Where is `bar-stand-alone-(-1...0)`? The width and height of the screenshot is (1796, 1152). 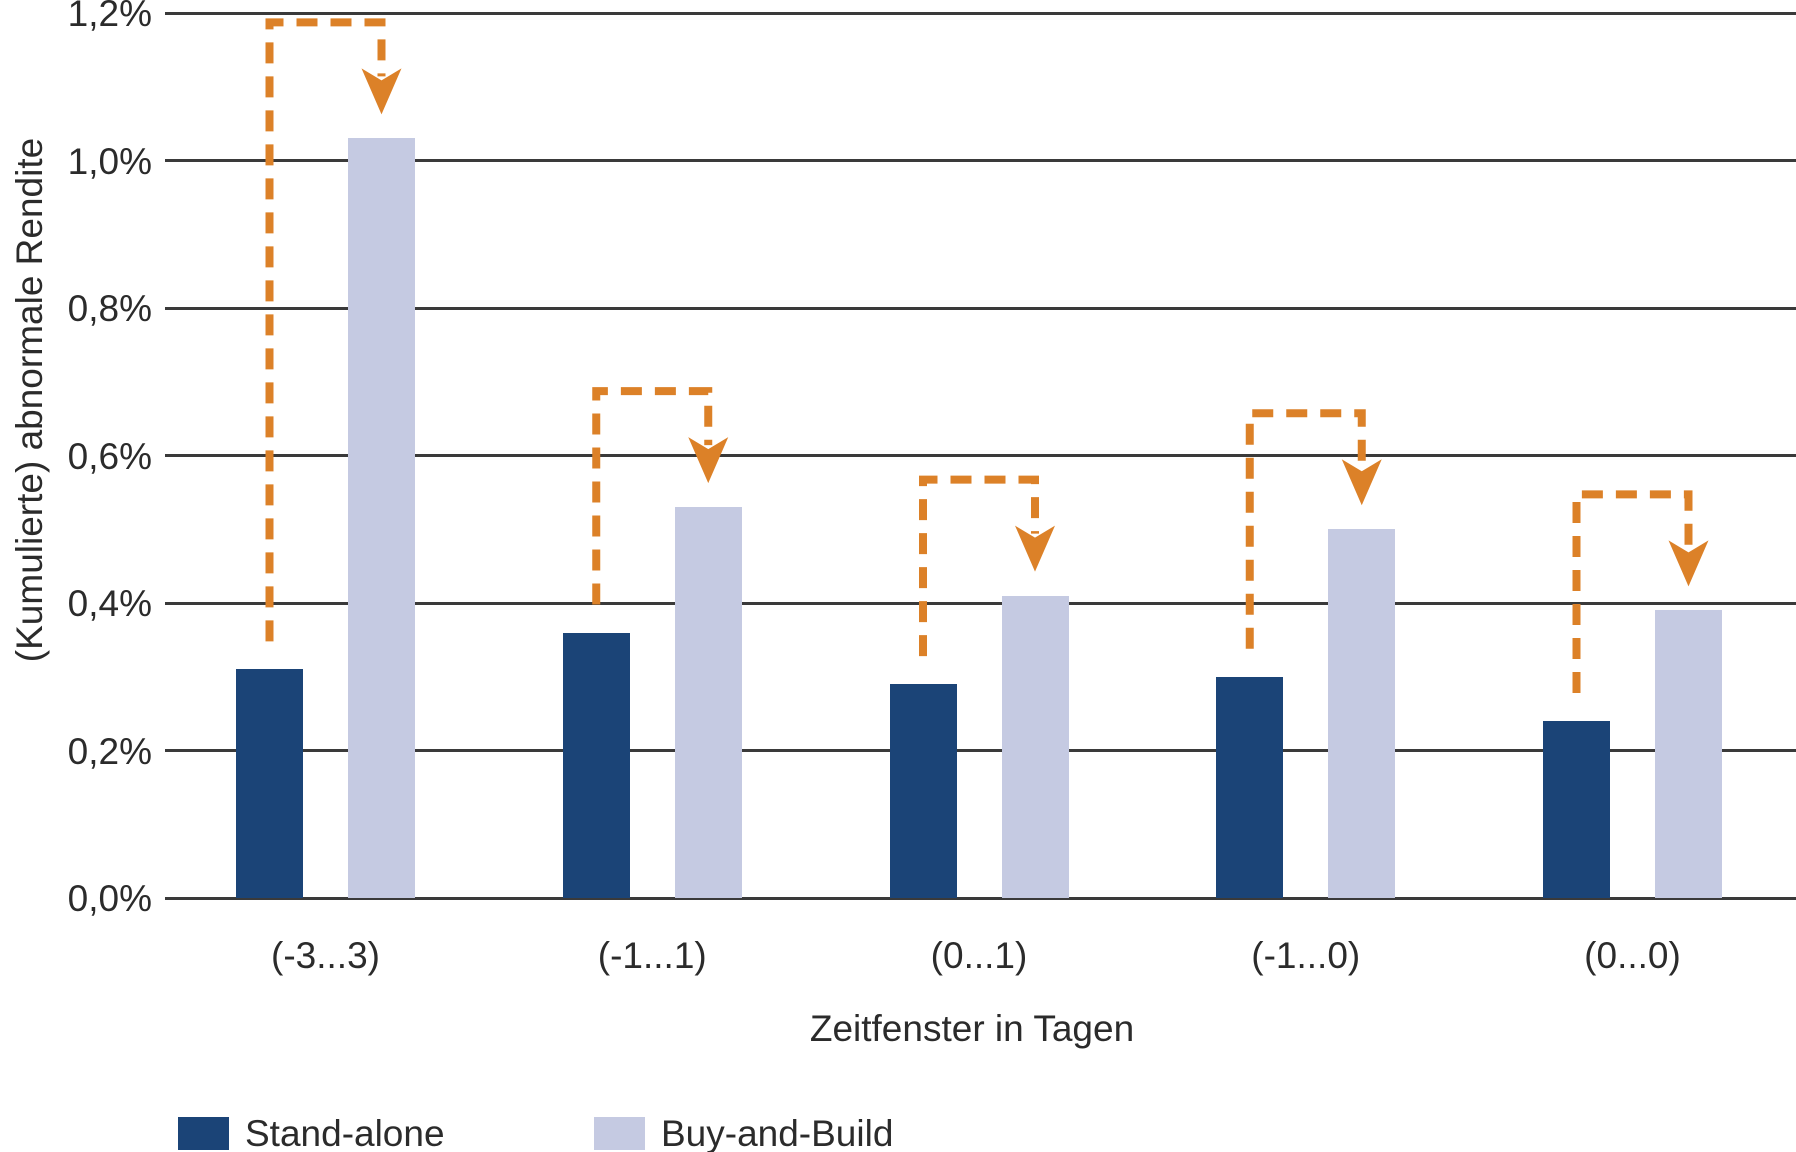
bar-stand-alone-(-1...0) is located at coordinates (1250, 787).